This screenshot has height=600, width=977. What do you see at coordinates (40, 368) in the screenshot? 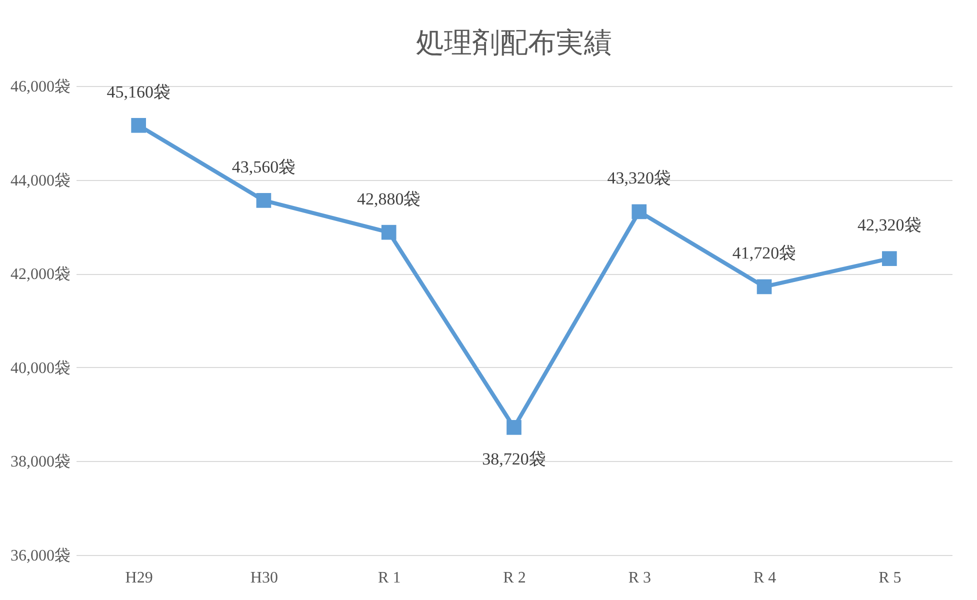
I see `y-tick-label: 40,000袋` at bounding box center [40, 368].